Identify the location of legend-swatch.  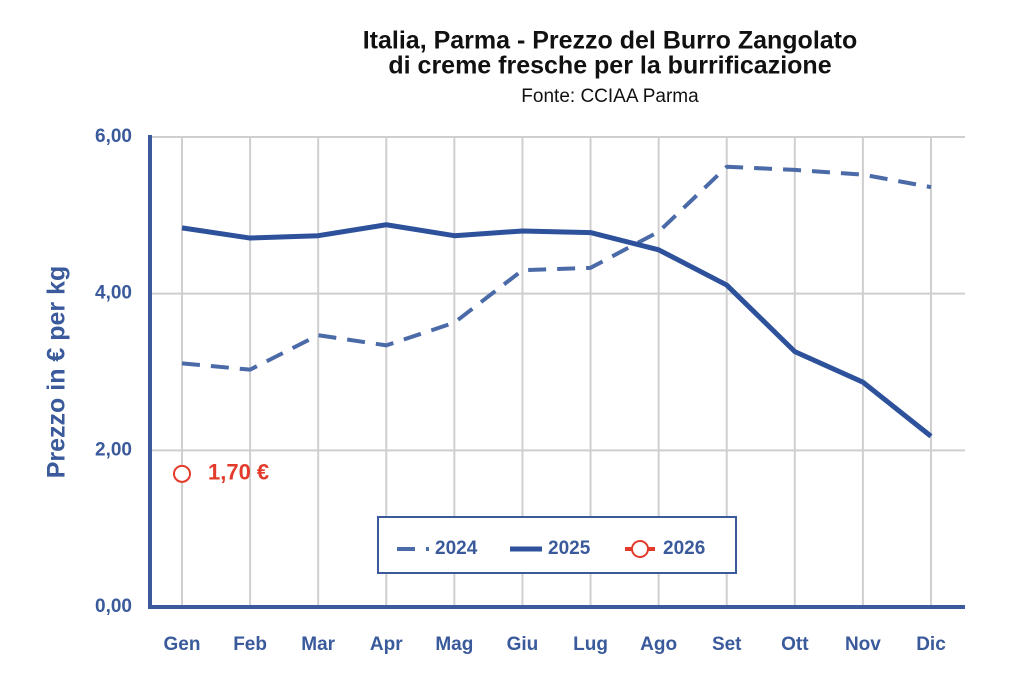
(640, 549).